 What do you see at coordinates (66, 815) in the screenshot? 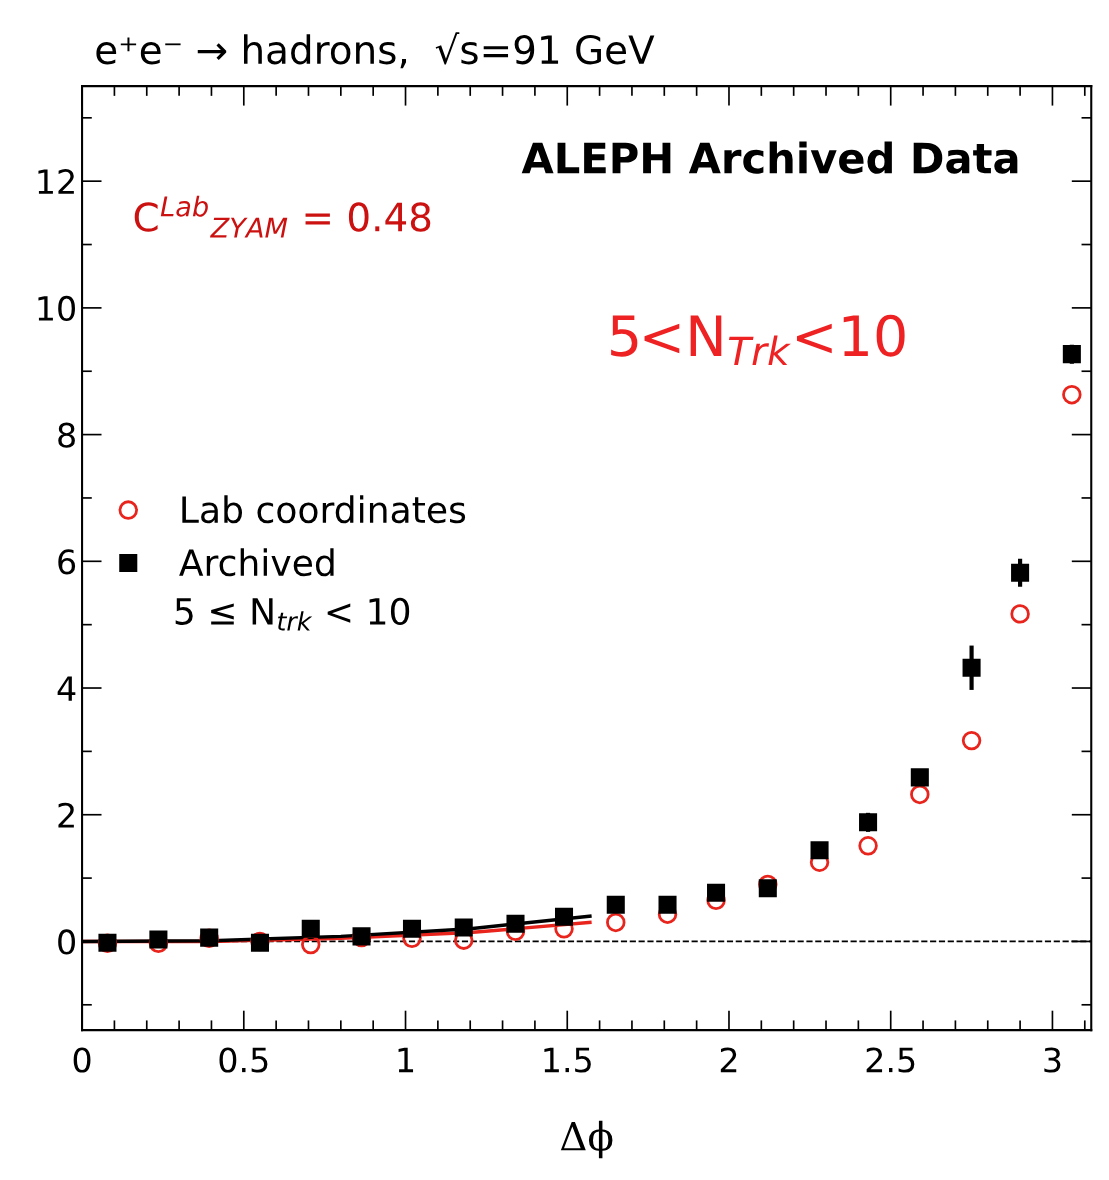
I see `y-tick-label: 2` at bounding box center [66, 815].